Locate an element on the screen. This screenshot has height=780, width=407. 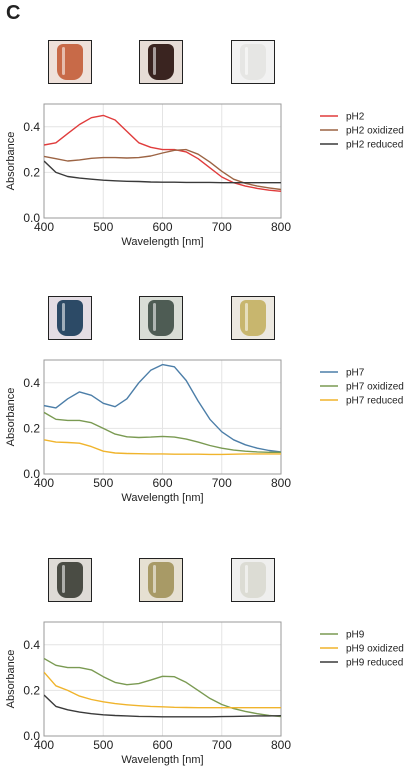
legend-label: pH7 is located at coordinates (355, 373).